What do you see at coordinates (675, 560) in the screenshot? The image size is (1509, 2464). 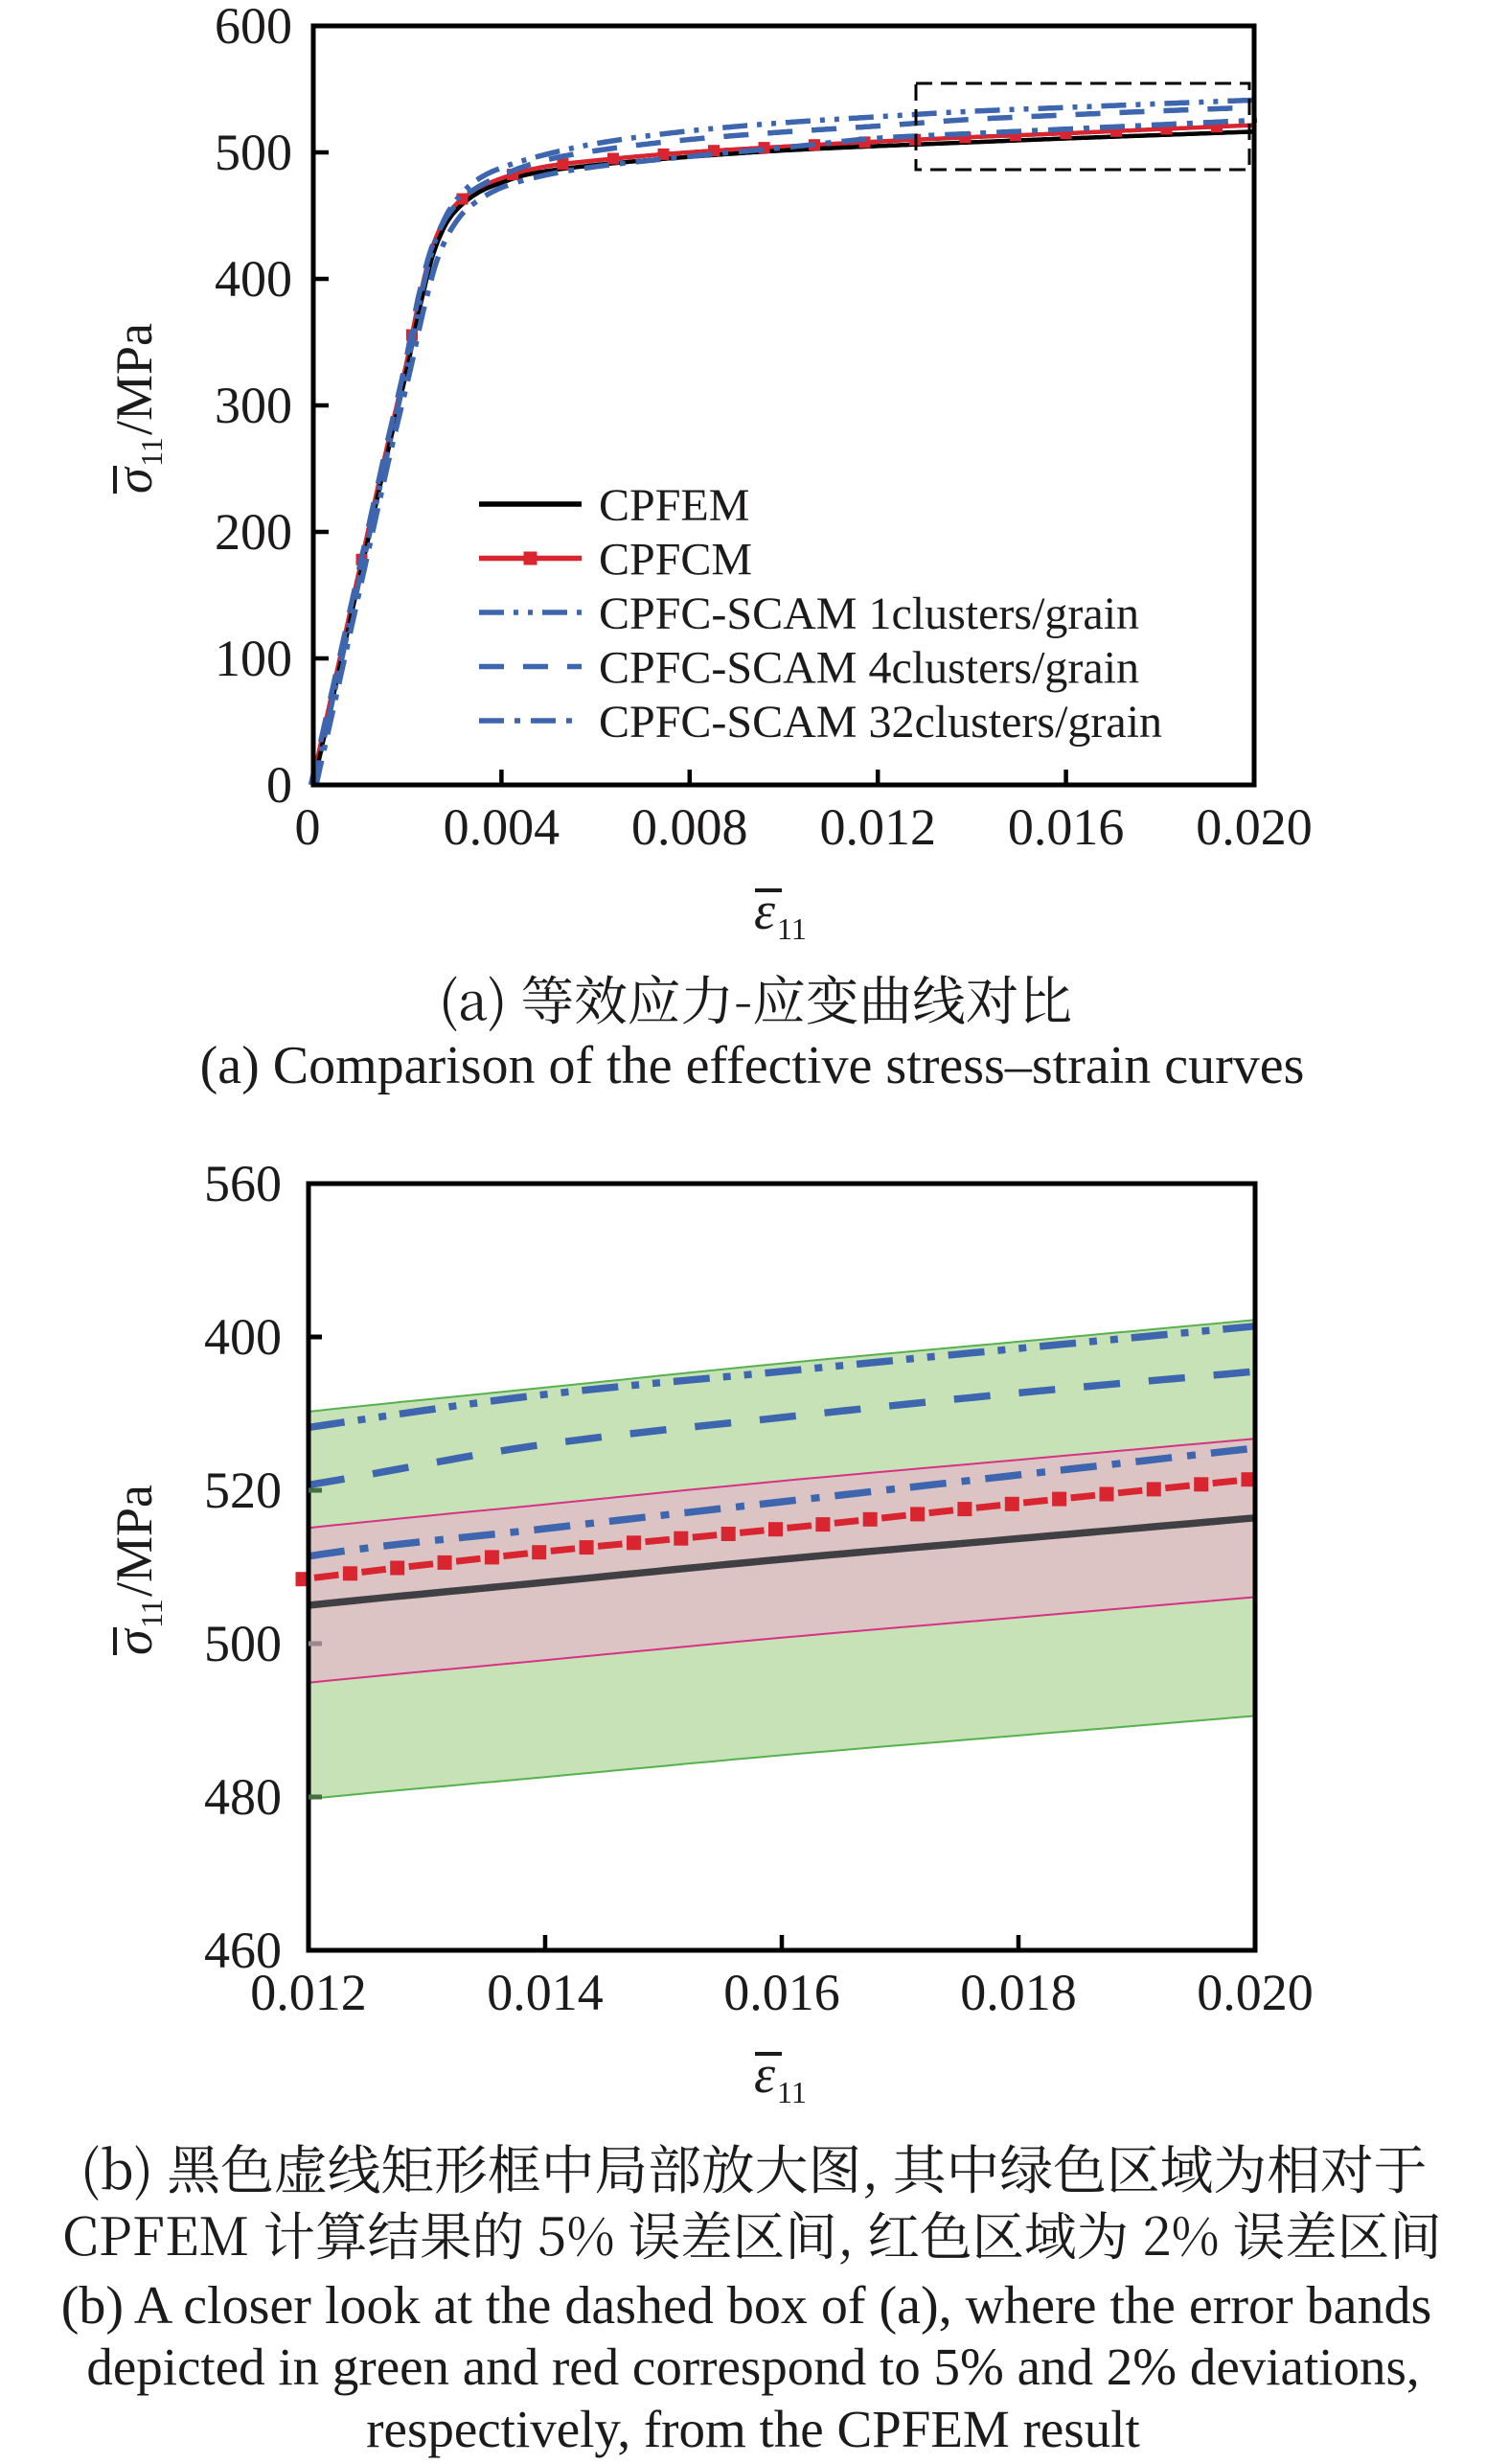 I see `svg-text: CPFCM` at bounding box center [675, 560].